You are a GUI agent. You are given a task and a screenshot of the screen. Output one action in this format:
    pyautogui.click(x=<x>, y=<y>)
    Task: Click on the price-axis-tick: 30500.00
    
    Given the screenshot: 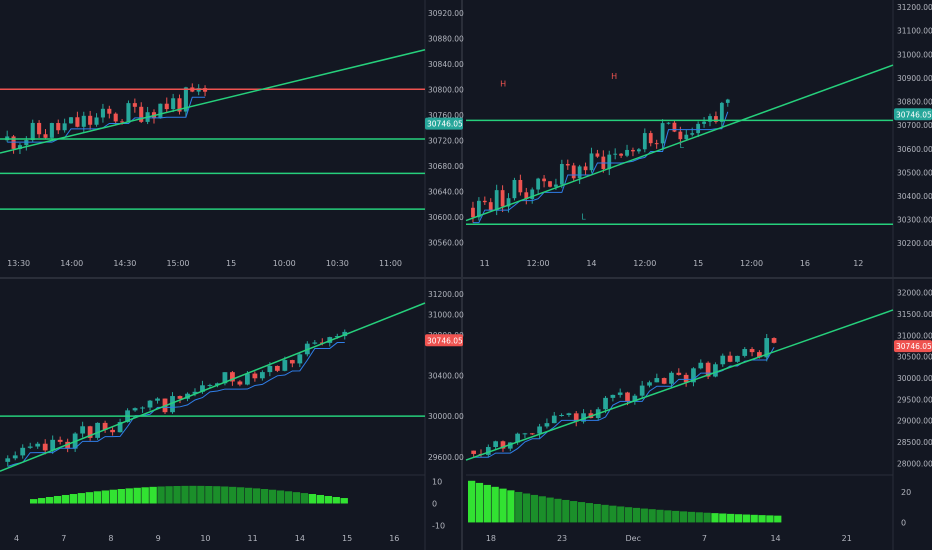 What is the action you would take?
    pyautogui.click(x=914, y=357)
    